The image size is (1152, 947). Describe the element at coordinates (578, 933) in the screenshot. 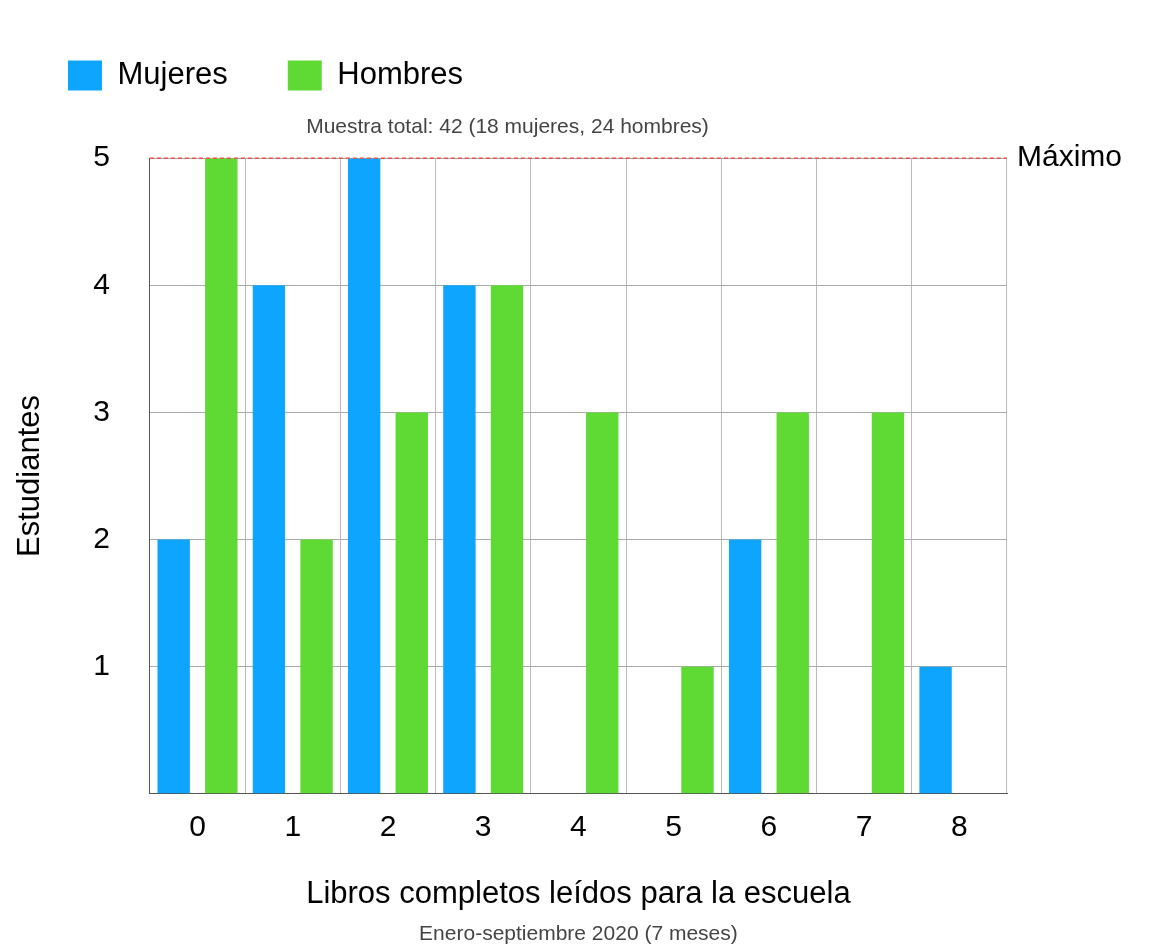

I see `text: Enero-septiembre 2020 (7 meses)` at that location.